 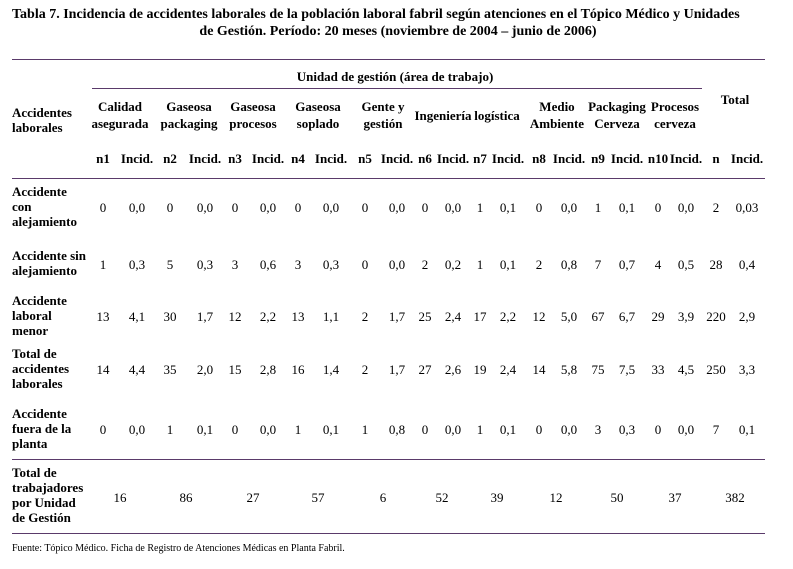 What do you see at coordinates (253, 123) in the screenshot?
I see `unit-header: procesos` at bounding box center [253, 123].